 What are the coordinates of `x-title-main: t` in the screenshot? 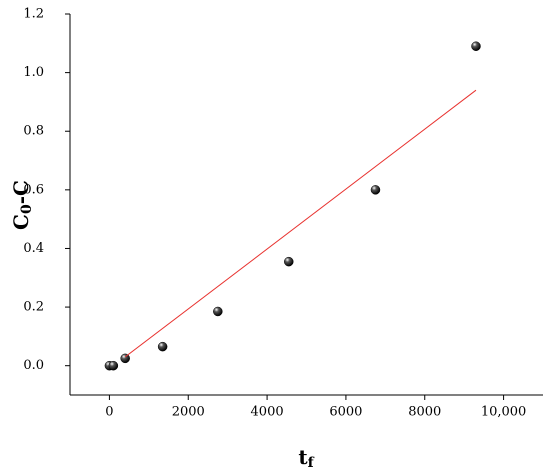 It's located at (303, 457).